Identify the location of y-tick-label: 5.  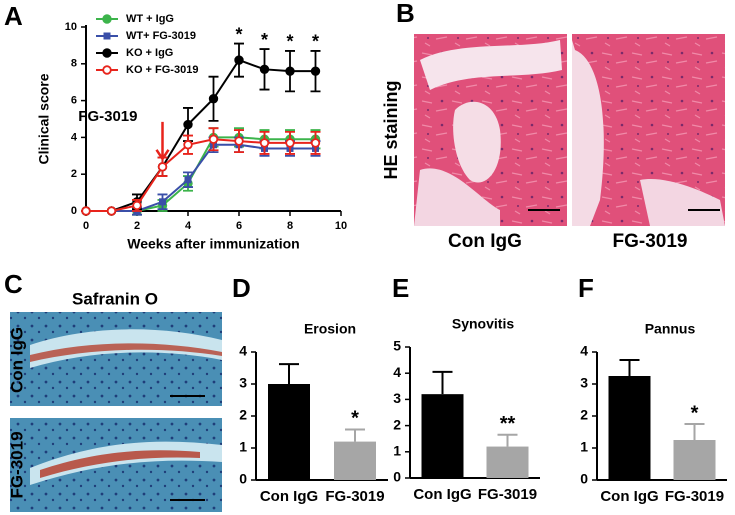
(397, 346).